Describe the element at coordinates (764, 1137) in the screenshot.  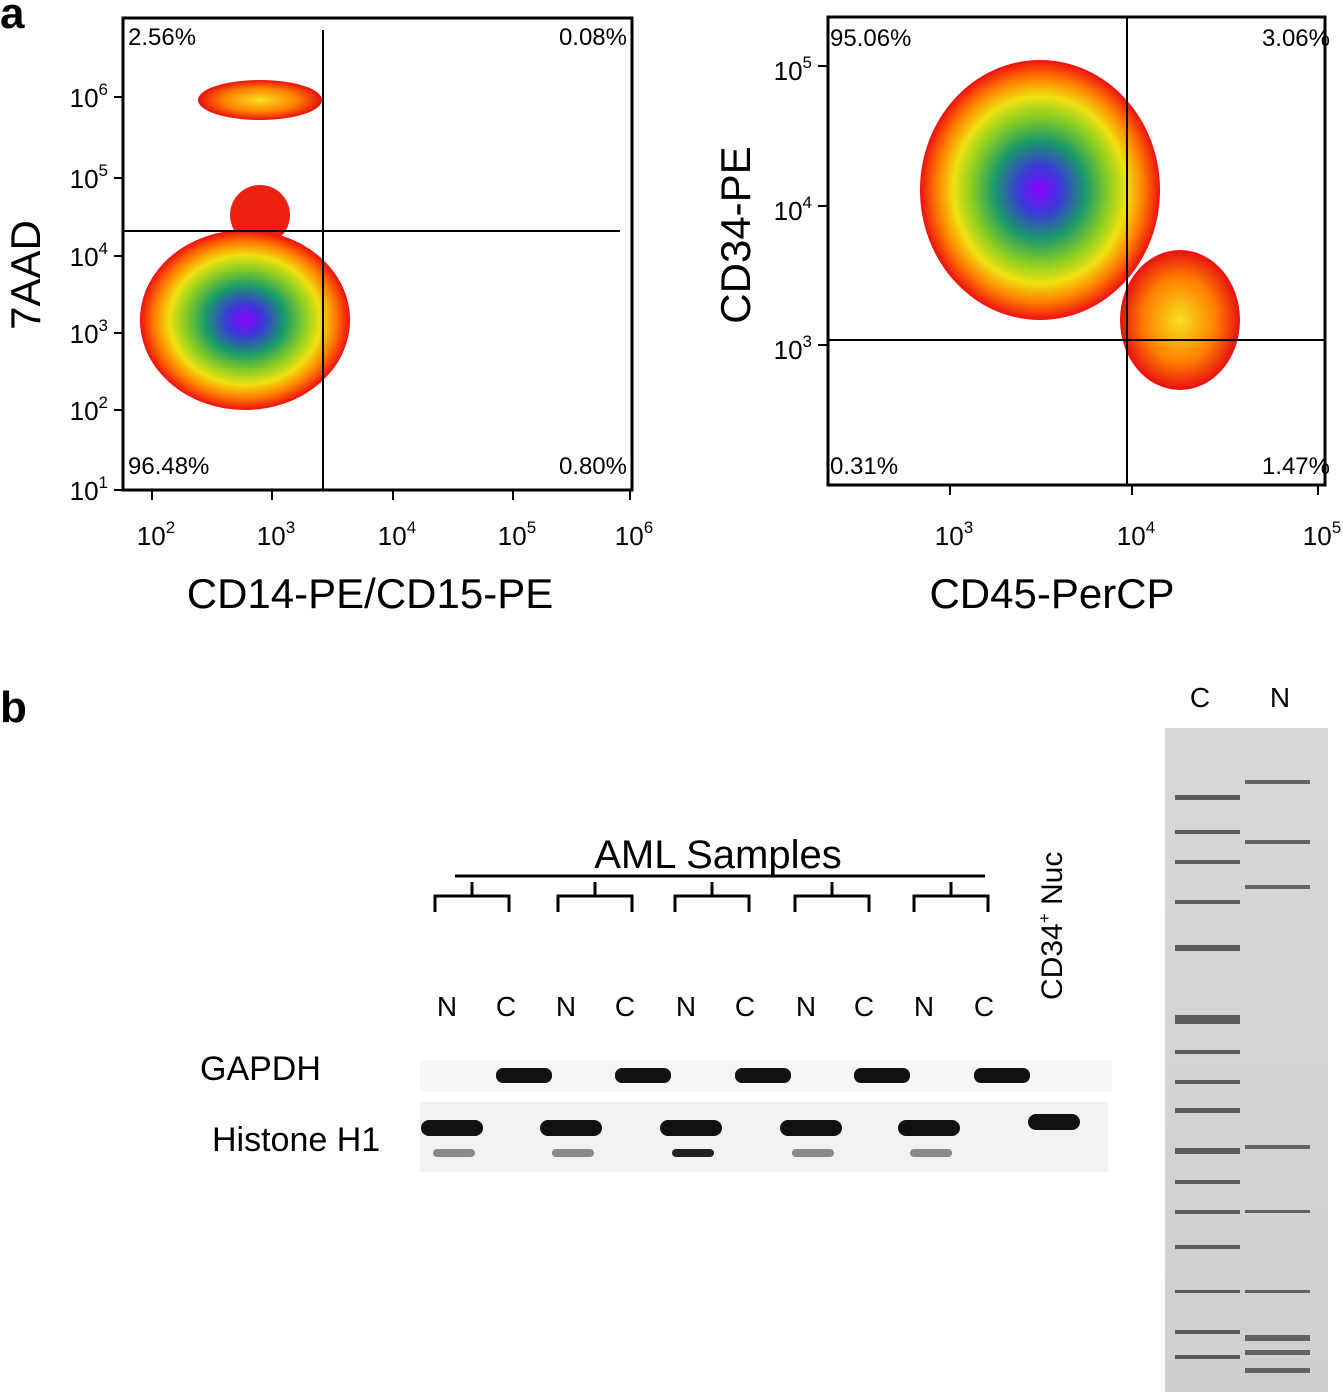
I see `blot` at that location.